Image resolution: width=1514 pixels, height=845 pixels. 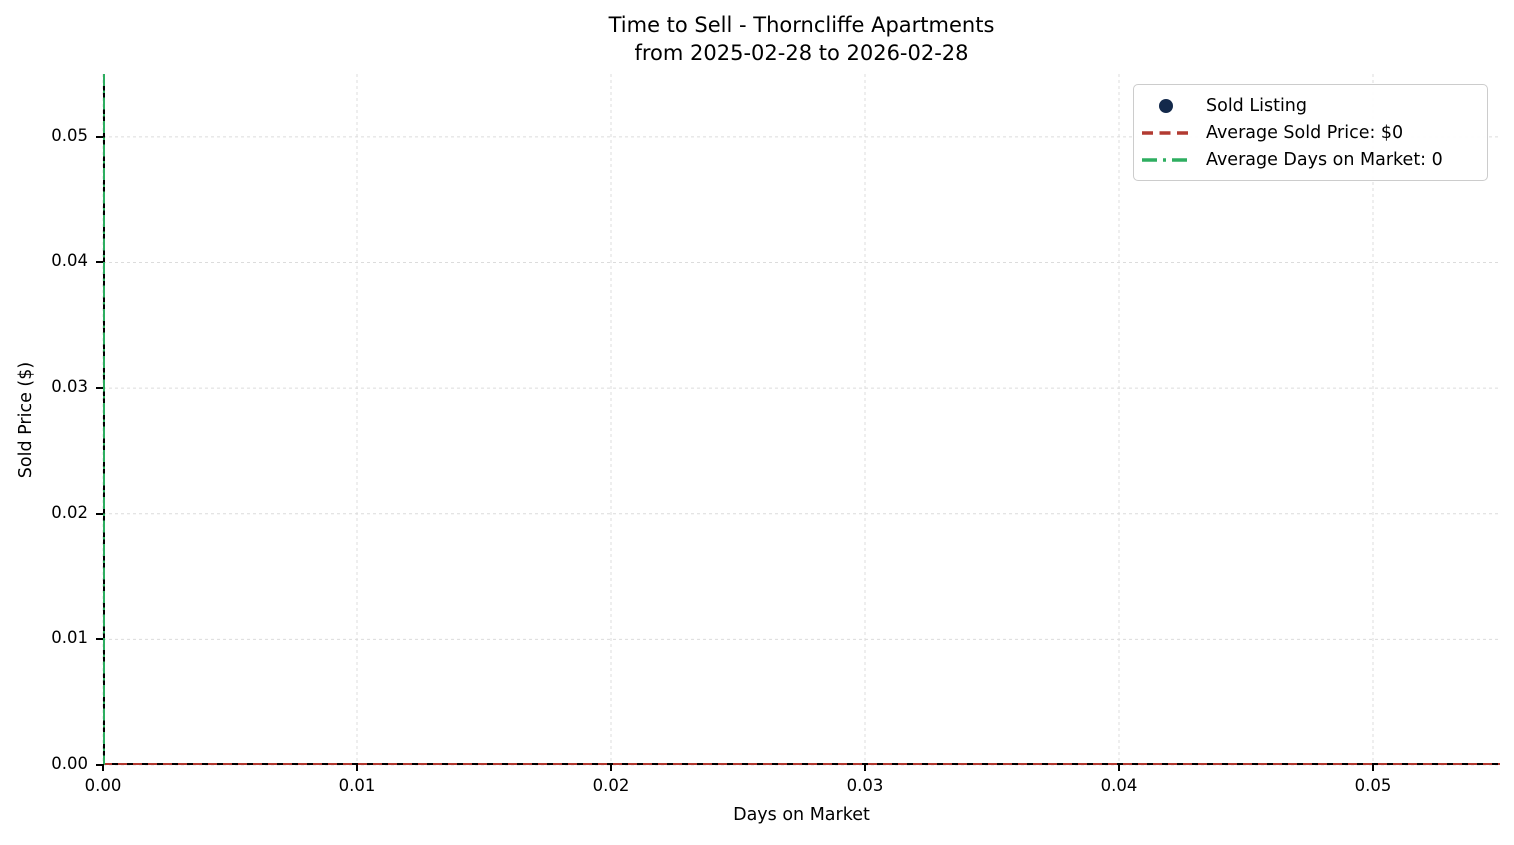 I want to click on legend-entry-average-sold-price: Average Sold Price: $0, so click(x=1309, y=133).